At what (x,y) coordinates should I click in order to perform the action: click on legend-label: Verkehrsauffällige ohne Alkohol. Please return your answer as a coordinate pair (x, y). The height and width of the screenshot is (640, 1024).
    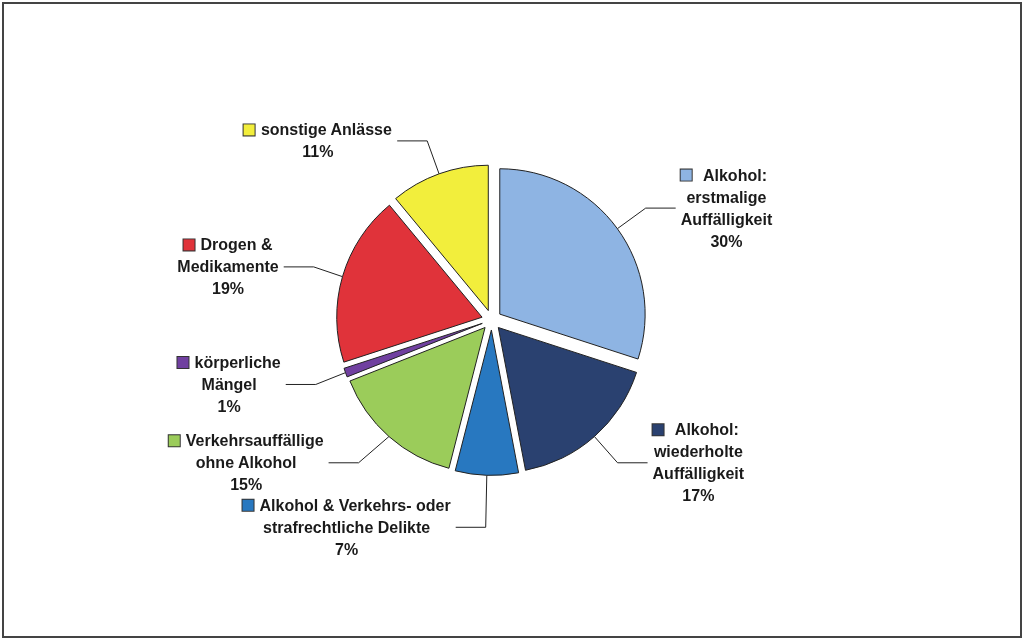
    Looking at the image, I should click on (254, 452).